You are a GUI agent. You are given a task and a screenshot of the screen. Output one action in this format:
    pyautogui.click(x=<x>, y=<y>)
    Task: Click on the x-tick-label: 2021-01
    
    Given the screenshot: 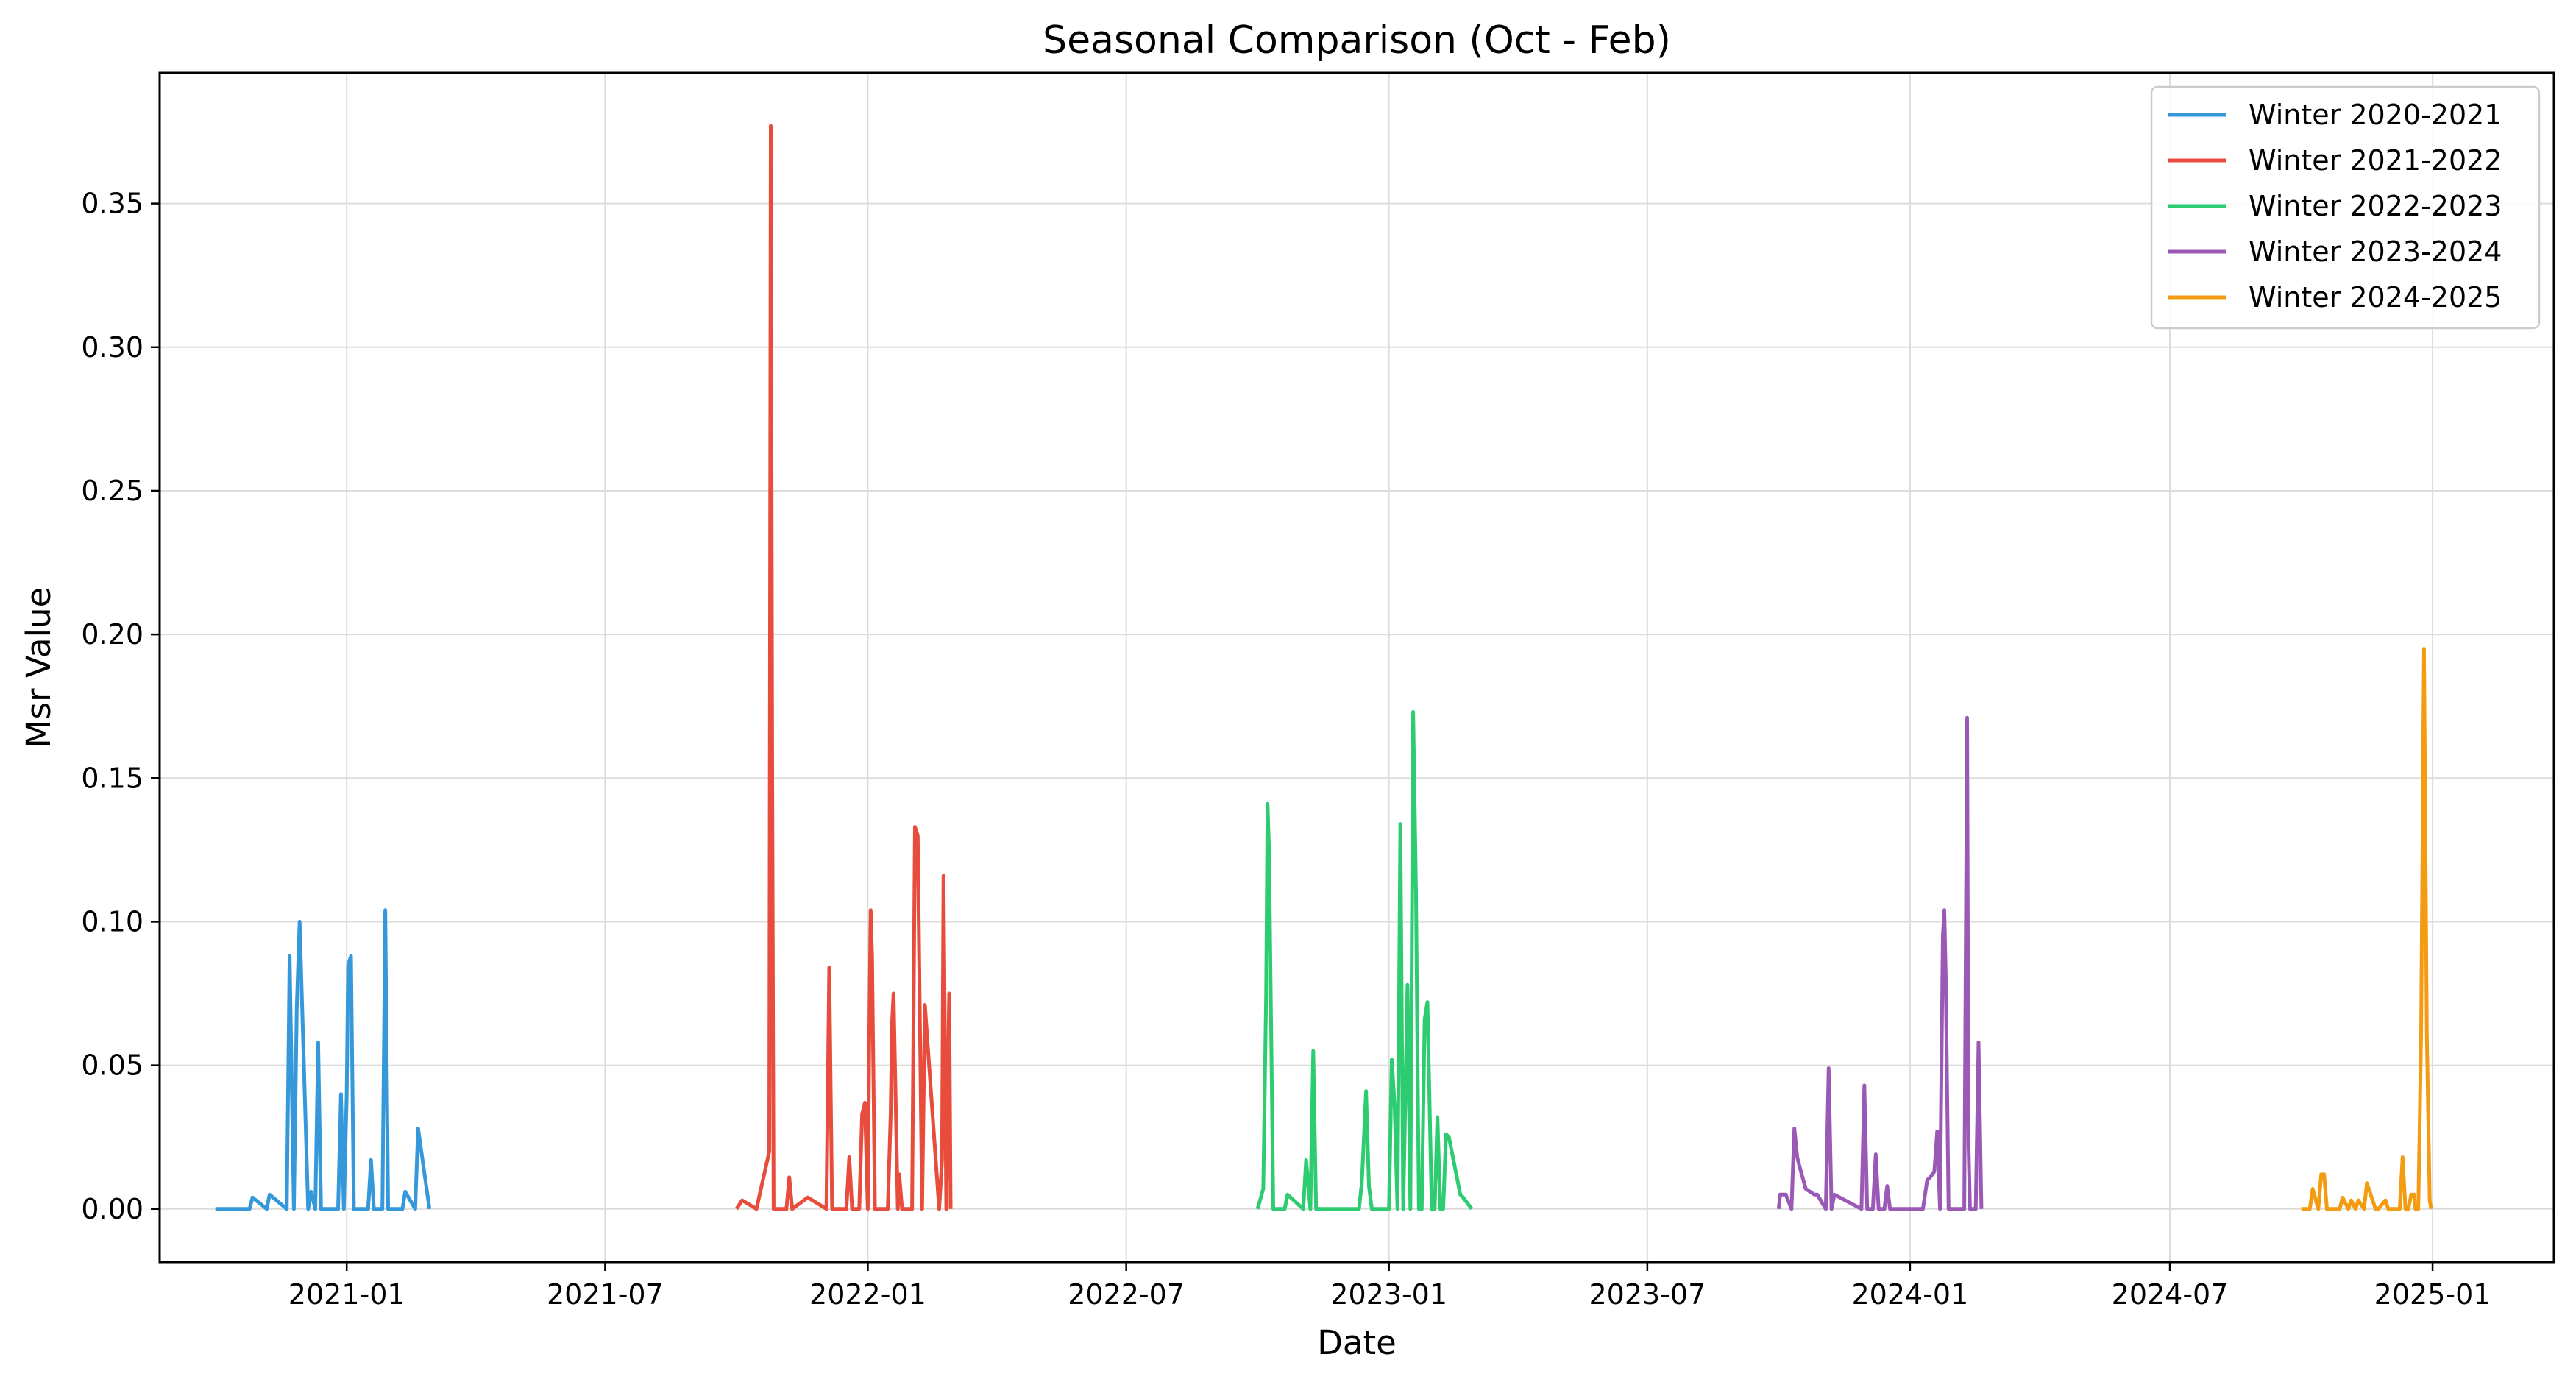 What is the action you would take?
    pyautogui.click(x=346, y=1294)
    